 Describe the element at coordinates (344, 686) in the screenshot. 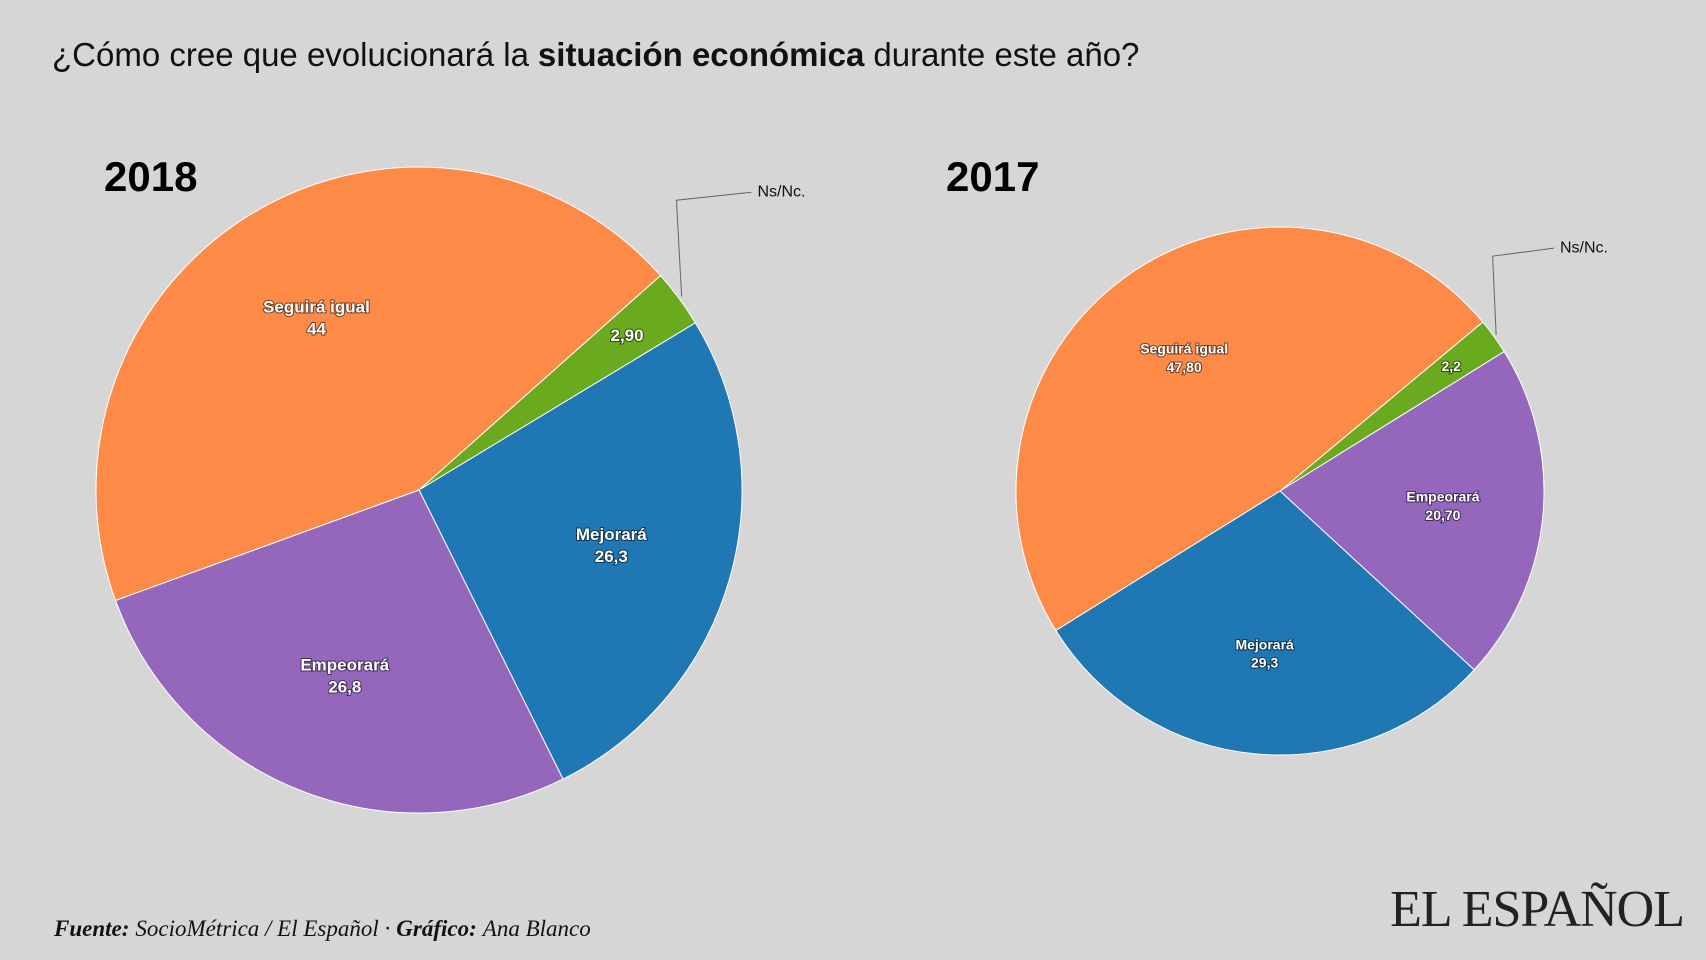

I see `value-label: 26,8` at that location.